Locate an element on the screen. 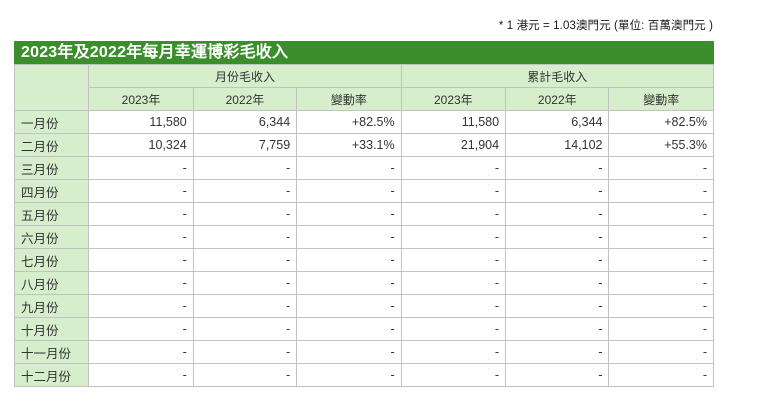 The height and width of the screenshot is (406, 765). cell-monthly-change-rate: +33.1% is located at coordinates (349, 145).